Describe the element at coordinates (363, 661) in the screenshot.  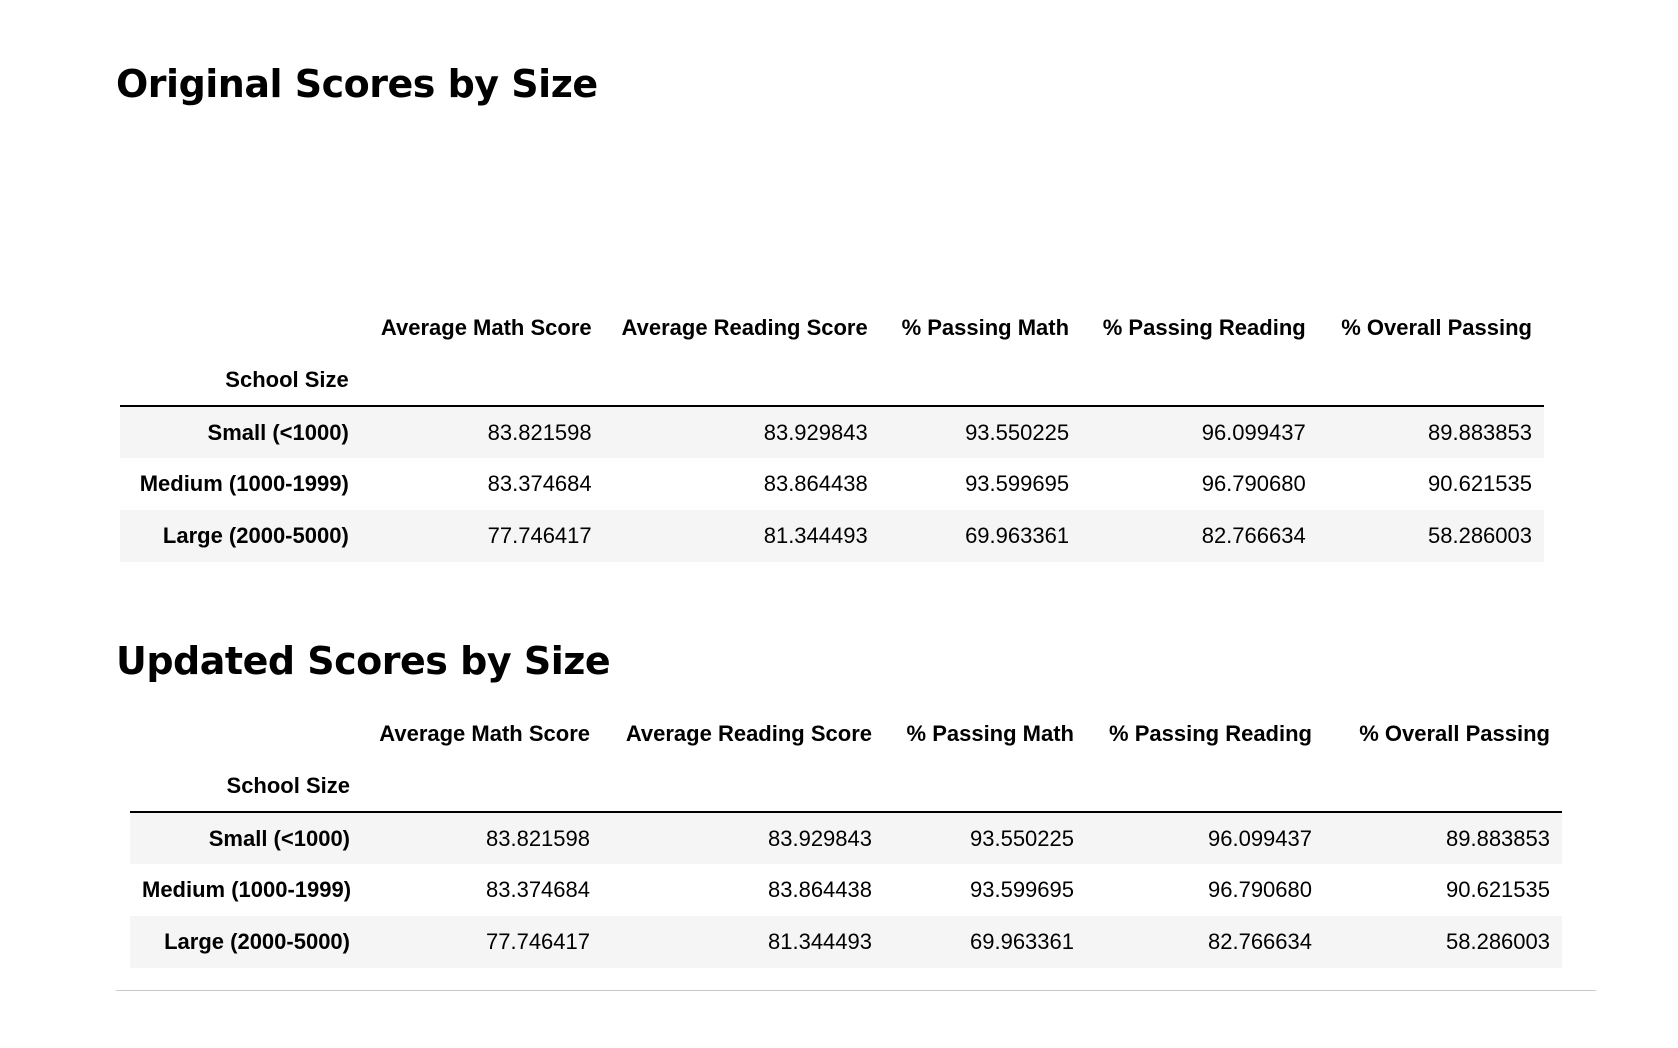
I see `updated-scores-heading: Updated Scores by Size` at that location.